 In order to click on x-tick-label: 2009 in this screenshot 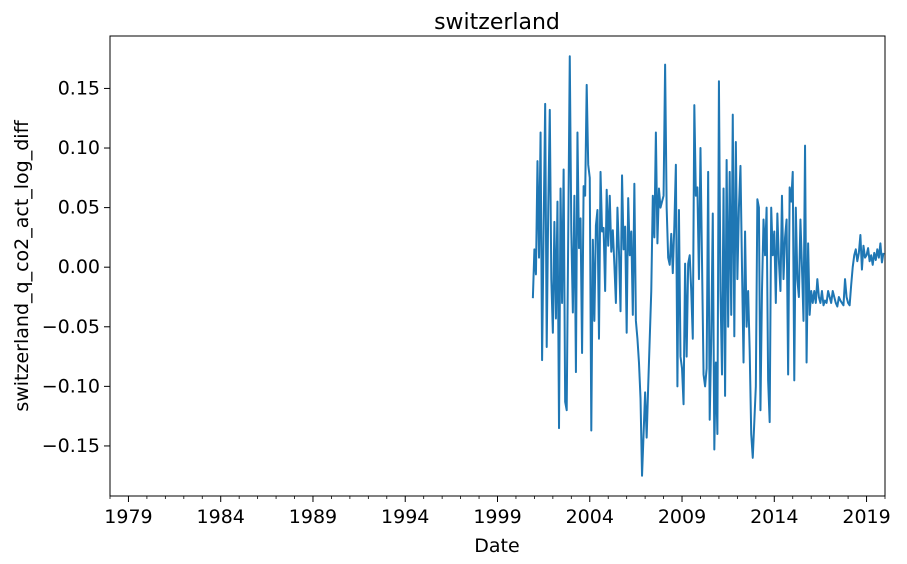, I will do `click(682, 517)`.